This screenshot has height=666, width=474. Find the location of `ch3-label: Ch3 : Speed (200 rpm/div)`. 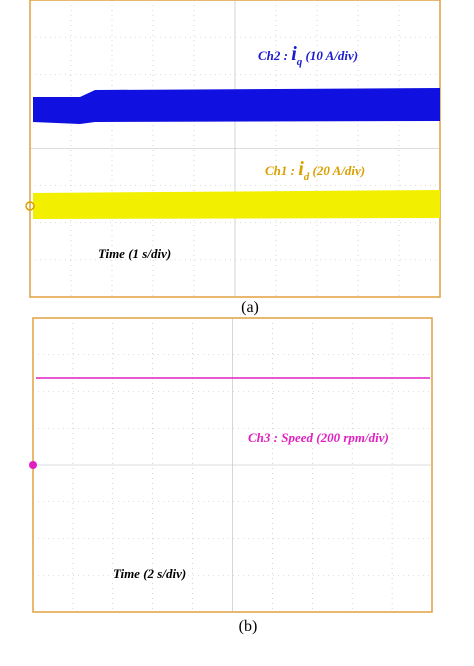

ch3-label: Ch3 : Speed (200 rpm/div) is located at coordinates (318, 437).